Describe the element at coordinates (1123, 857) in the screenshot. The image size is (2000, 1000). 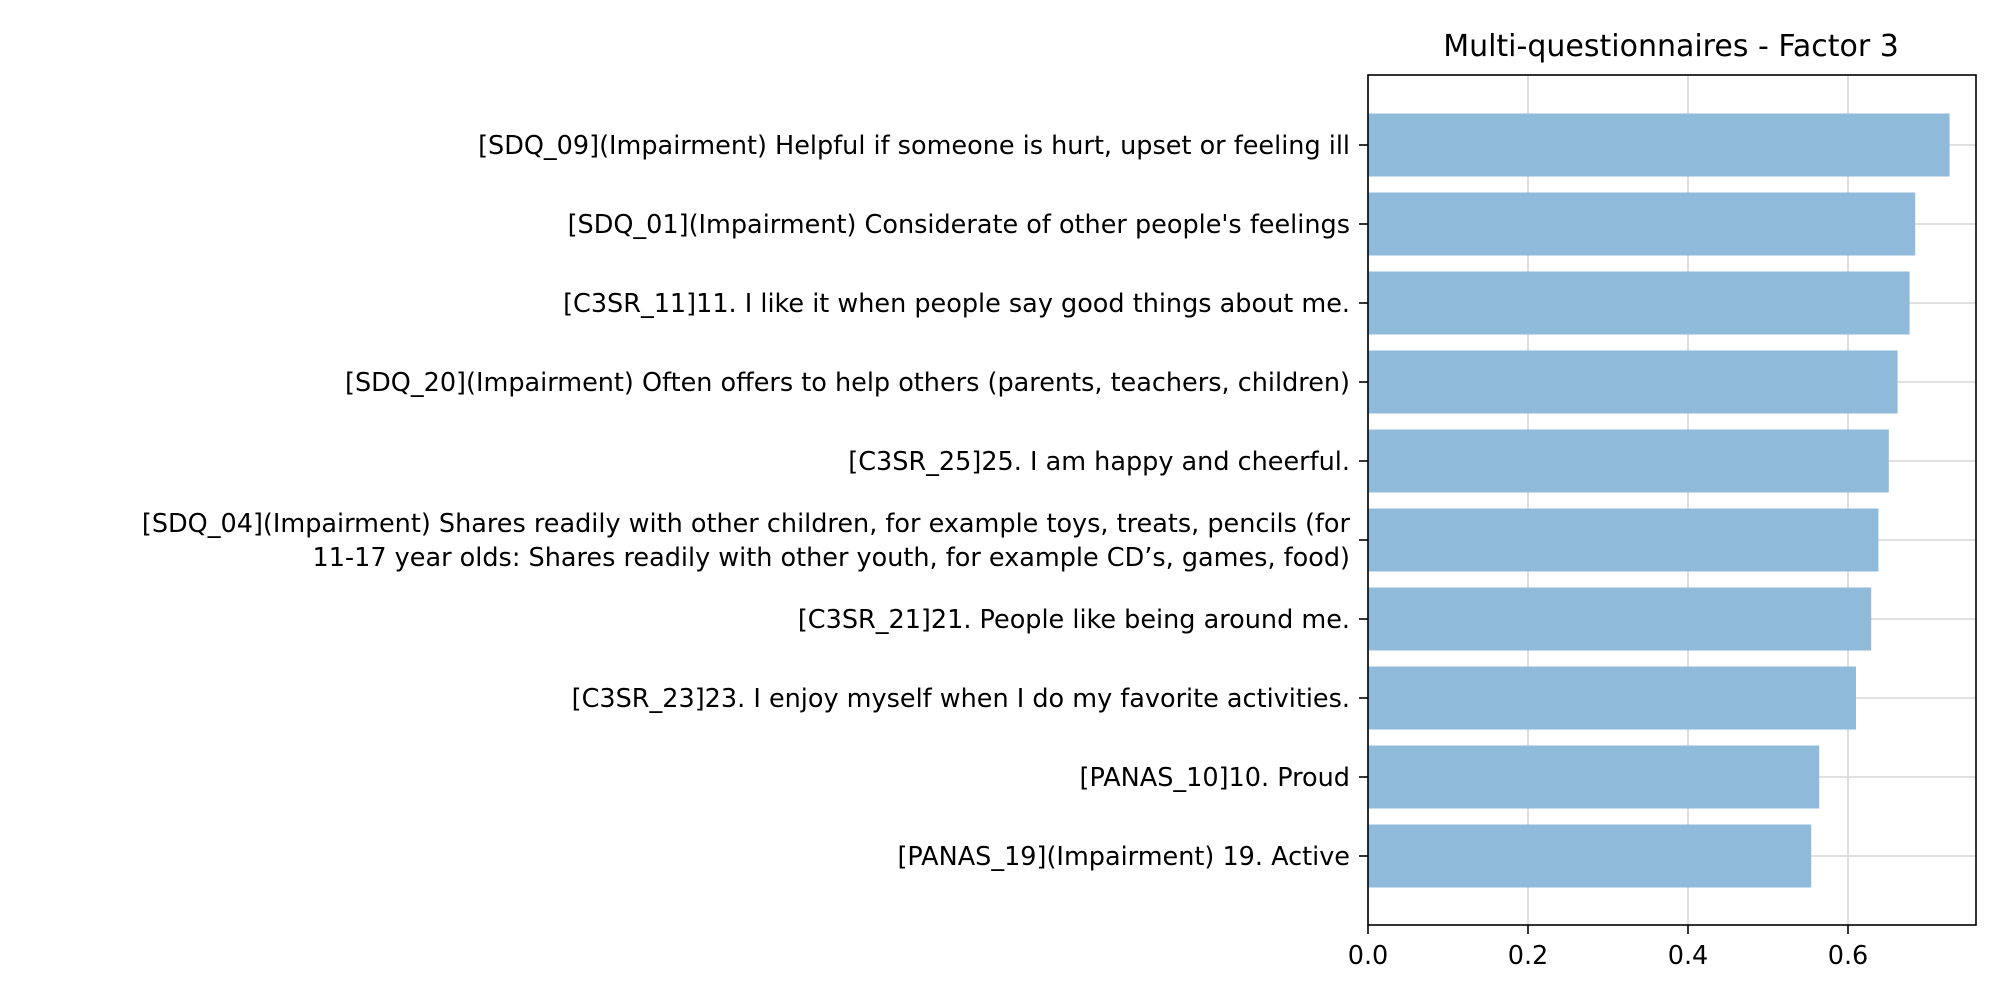
I see `y-tick-label-9: [PANAS_19](Impairment) 19. Active` at that location.